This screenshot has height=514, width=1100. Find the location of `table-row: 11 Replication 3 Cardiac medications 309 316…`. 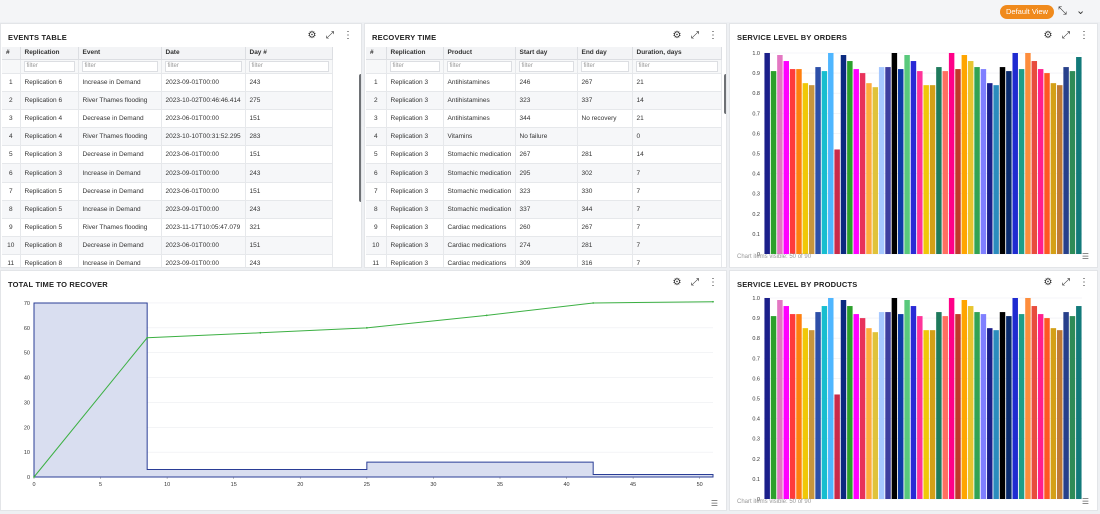

table-row: 11 Replication 3 Cardiac medications 309 316… is located at coordinates (544, 260).